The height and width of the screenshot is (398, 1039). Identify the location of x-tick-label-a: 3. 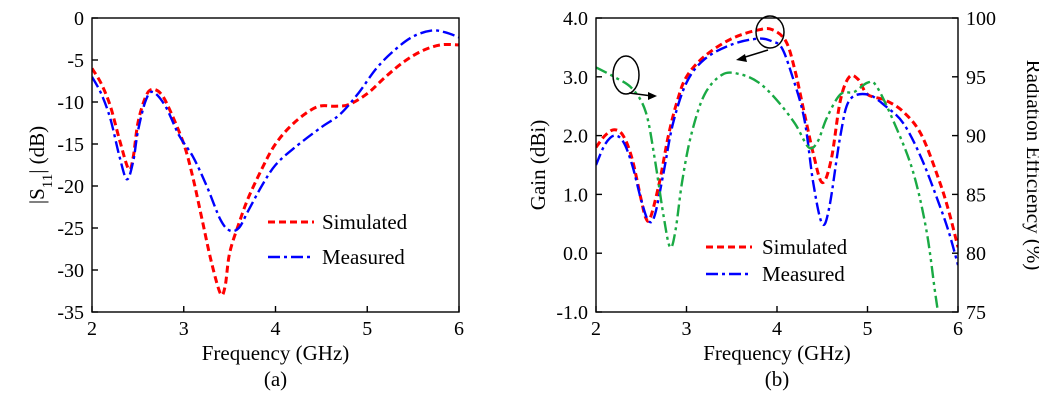
(184, 329).